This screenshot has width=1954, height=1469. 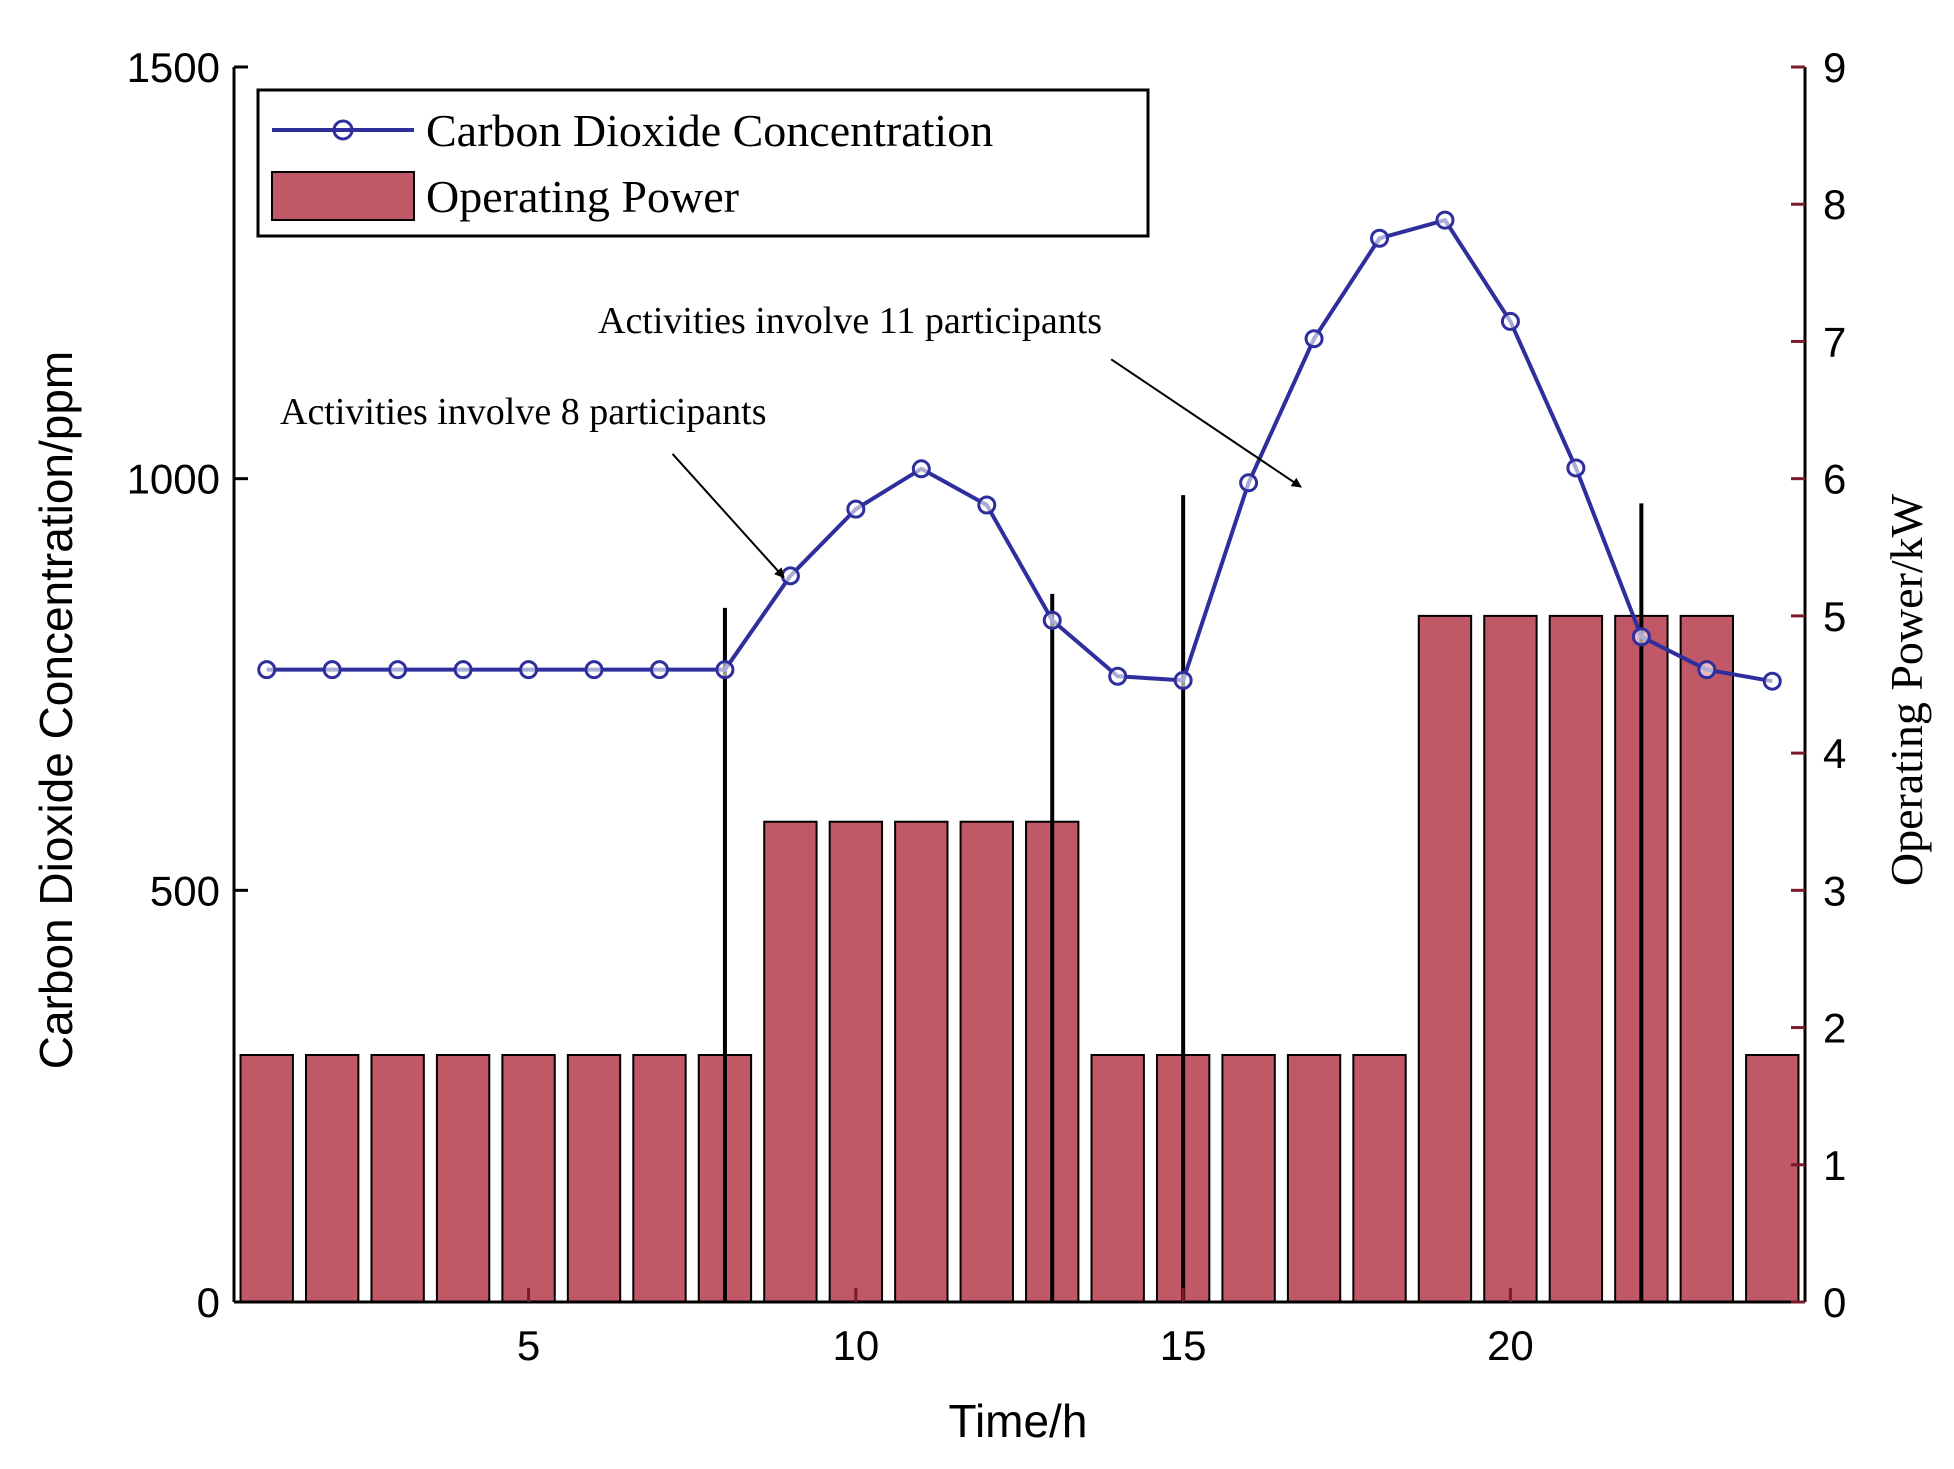 I want to click on y-right-tick-label: 9, so click(x=1834, y=67).